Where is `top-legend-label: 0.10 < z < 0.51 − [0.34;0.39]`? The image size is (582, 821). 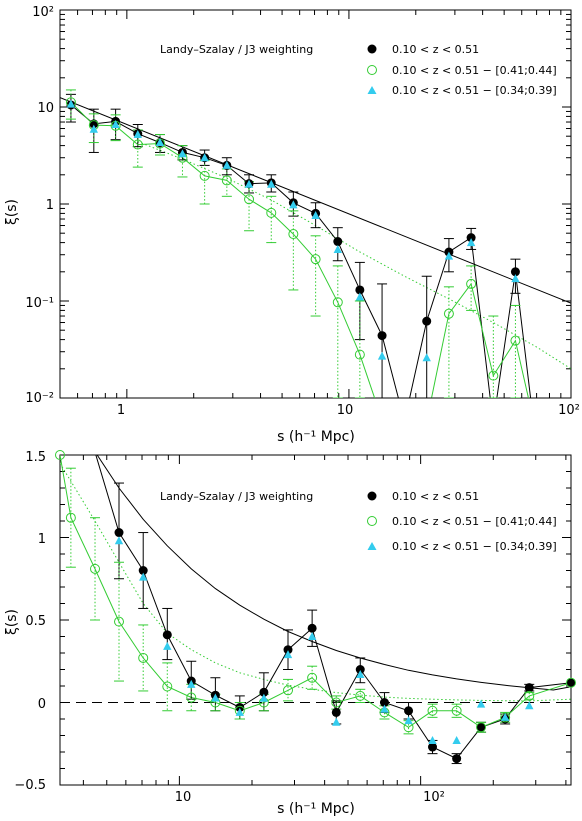 top-legend-label: 0.10 < z < 0.51 − [0.34;0.39] is located at coordinates (474, 90).